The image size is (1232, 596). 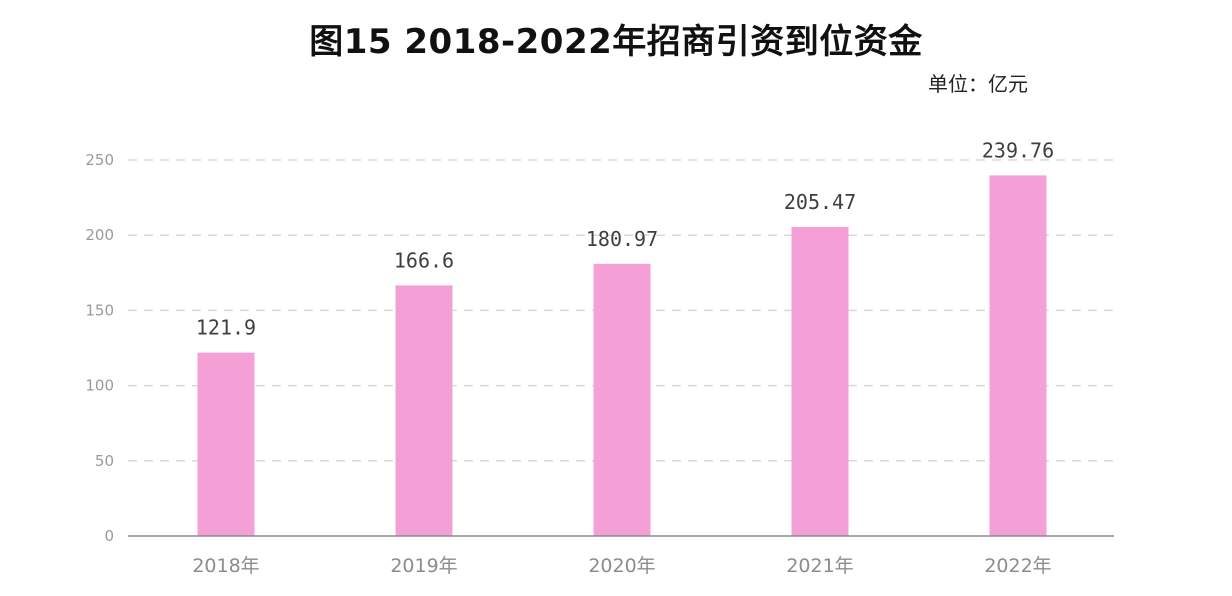 What do you see at coordinates (820, 202) in the screenshot?
I see `data-label: 205.47` at bounding box center [820, 202].